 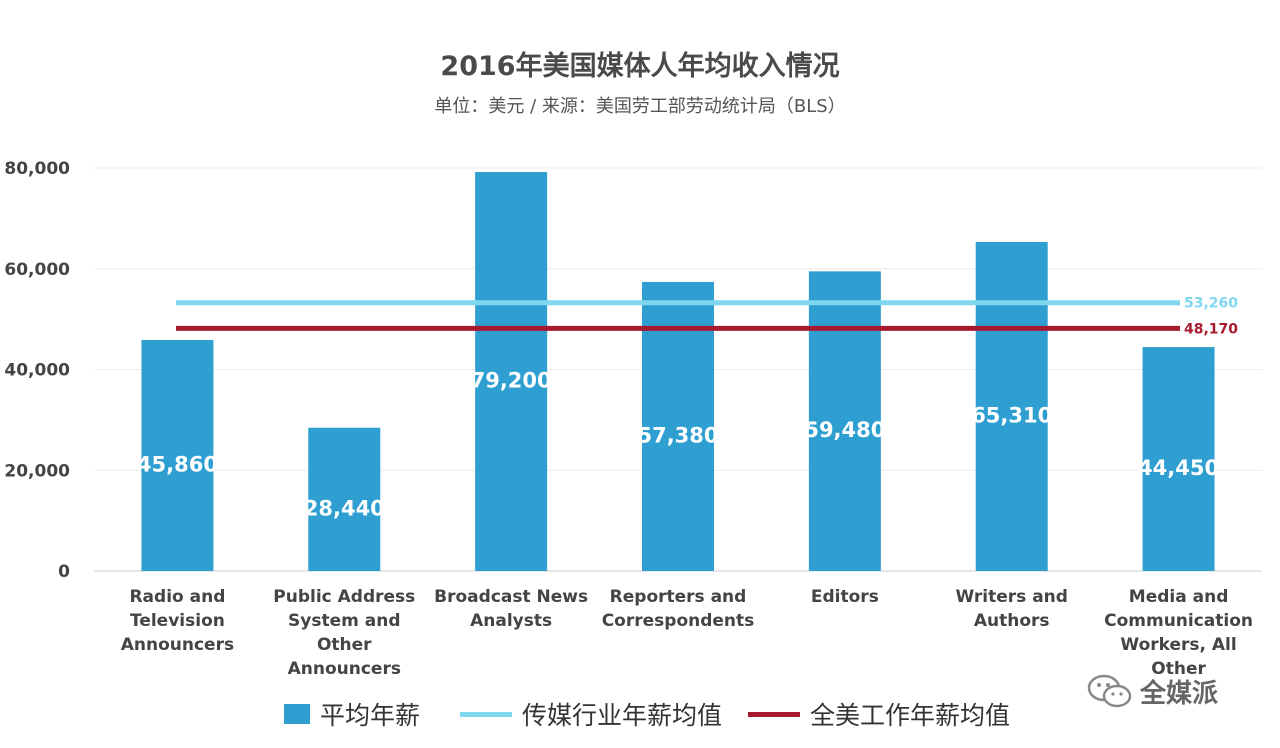 What do you see at coordinates (1178, 633) in the screenshot?
I see `x-category-label: Media and Communication Workers, All Other` at bounding box center [1178, 633].